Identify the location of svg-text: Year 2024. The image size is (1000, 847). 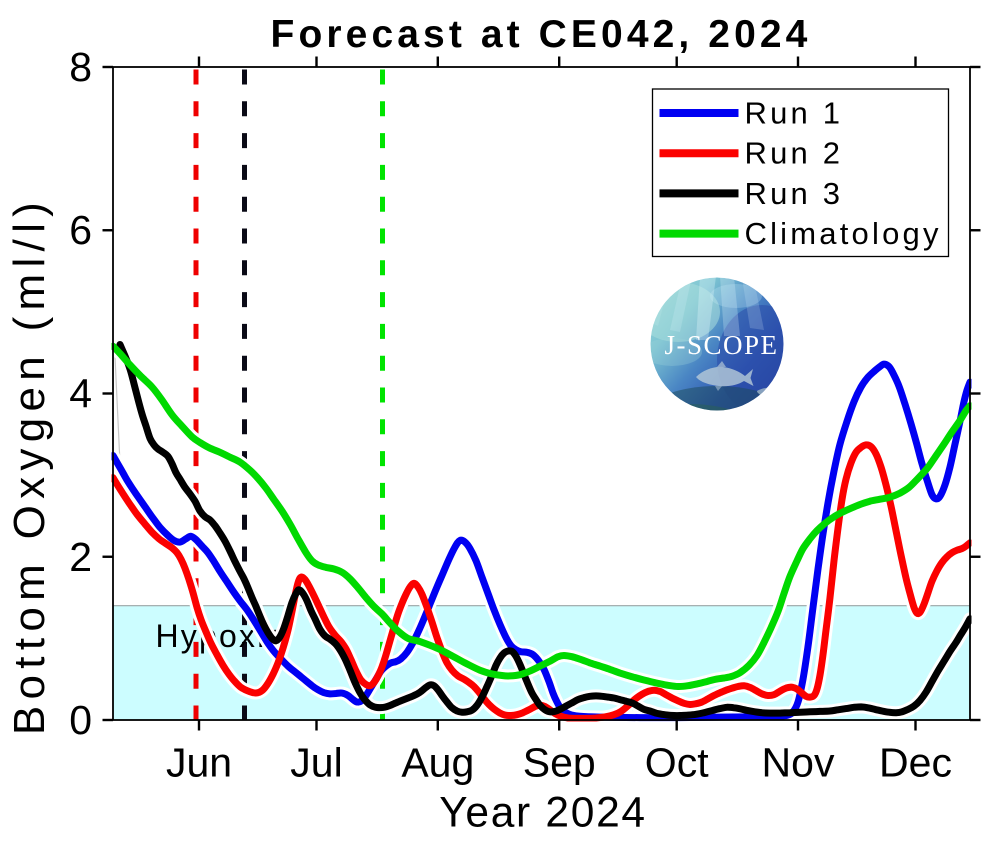
(543, 813).